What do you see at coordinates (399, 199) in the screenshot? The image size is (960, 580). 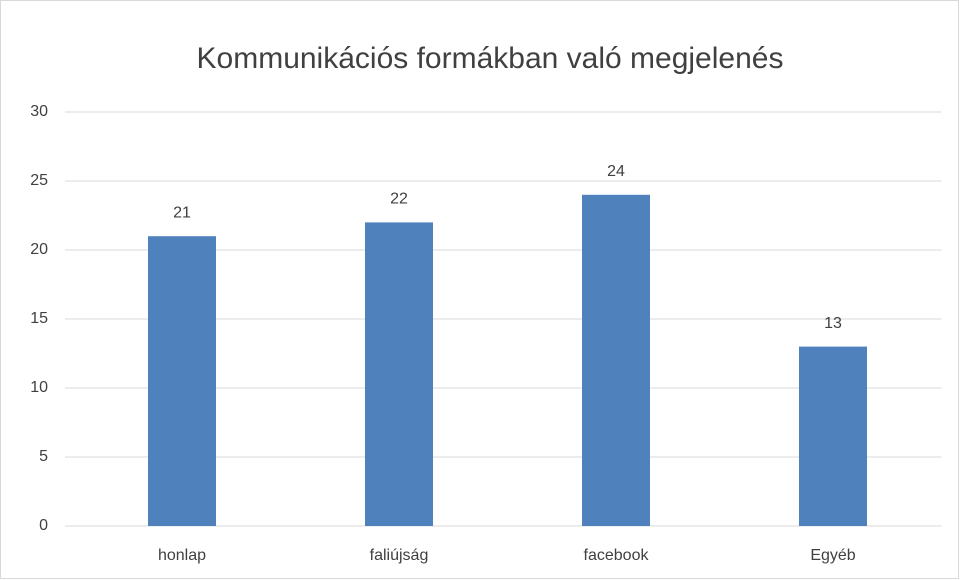 I see `data-label: 22` at bounding box center [399, 199].